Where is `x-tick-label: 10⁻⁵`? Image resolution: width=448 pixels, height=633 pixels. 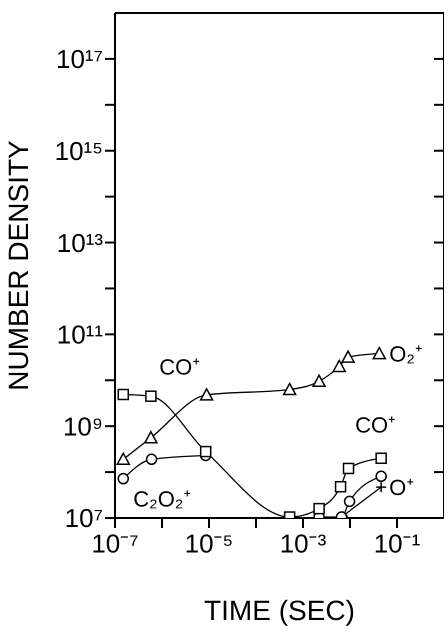 x-tick-label: 10⁻⁵ is located at coordinates (209, 543).